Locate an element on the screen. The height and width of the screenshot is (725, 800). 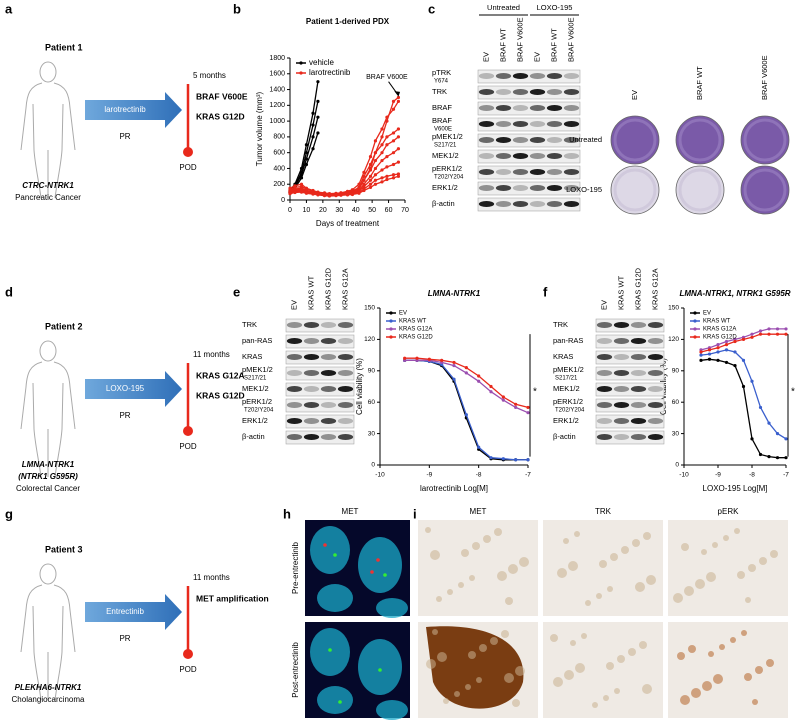
body-outline is located at coordinates (48, 140).